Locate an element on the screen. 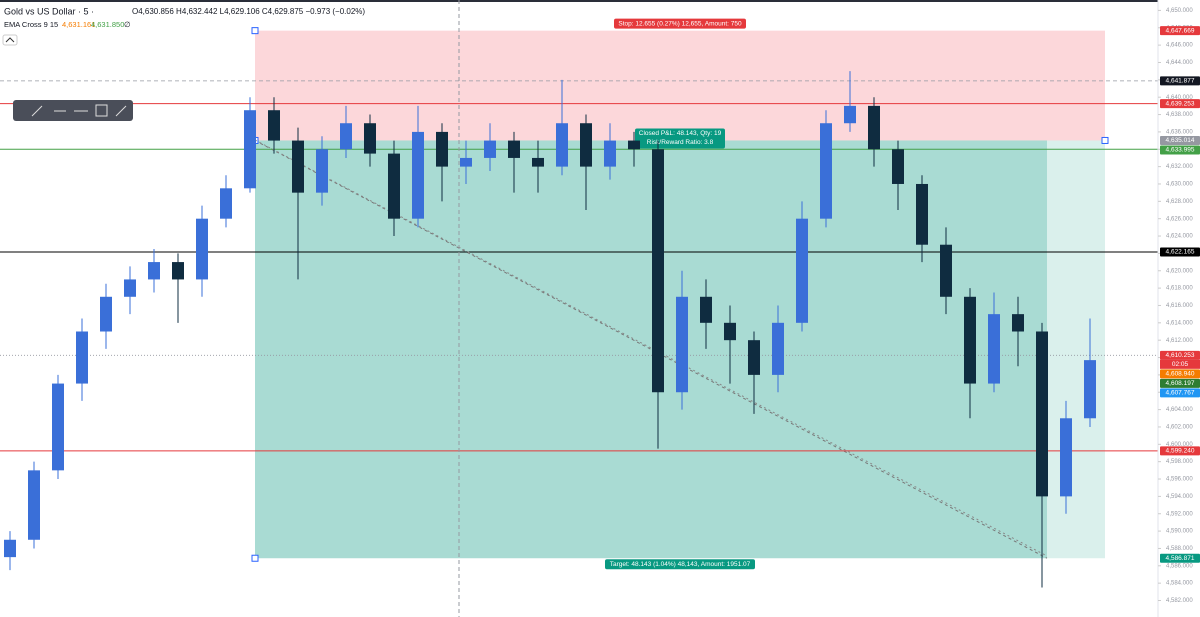  y-tick-label: 4,632.000 is located at coordinates (1179, 167).